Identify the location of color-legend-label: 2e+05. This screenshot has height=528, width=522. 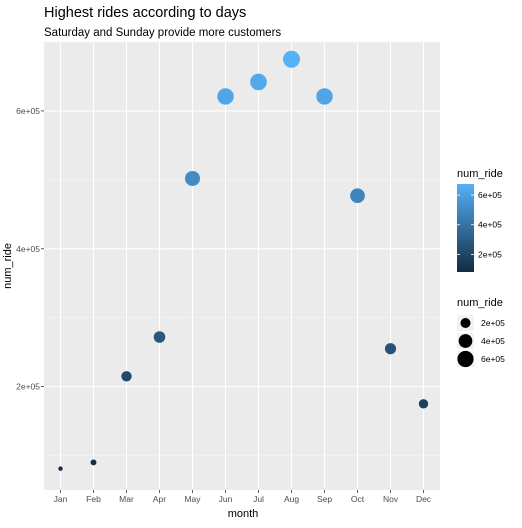
(490, 254).